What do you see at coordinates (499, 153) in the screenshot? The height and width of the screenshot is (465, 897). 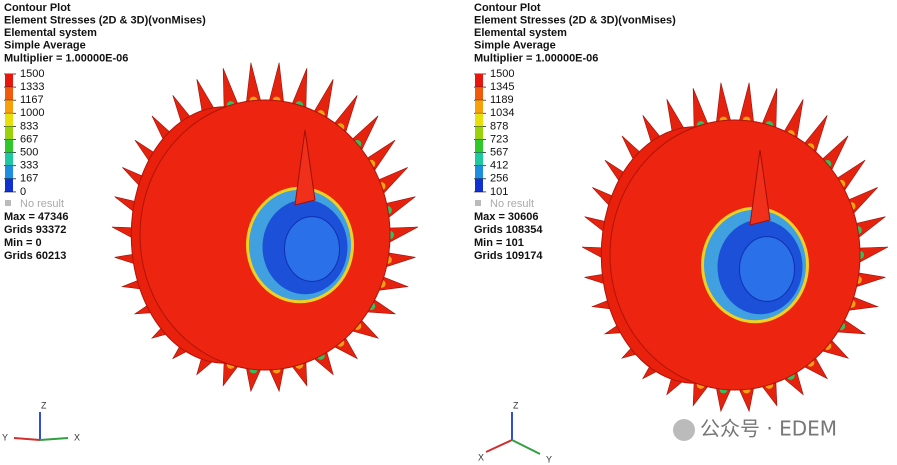 I see `legend-label: 567` at bounding box center [499, 153].